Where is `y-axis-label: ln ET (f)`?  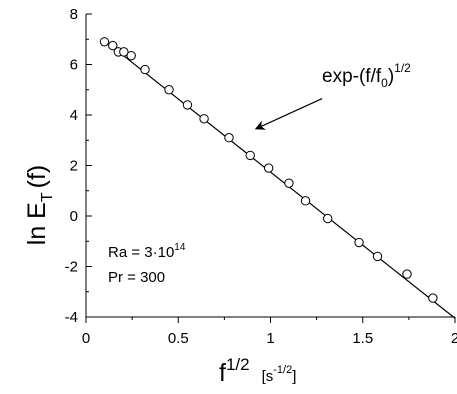
y-axis-label: ln ET (f) is located at coordinates (39, 205).